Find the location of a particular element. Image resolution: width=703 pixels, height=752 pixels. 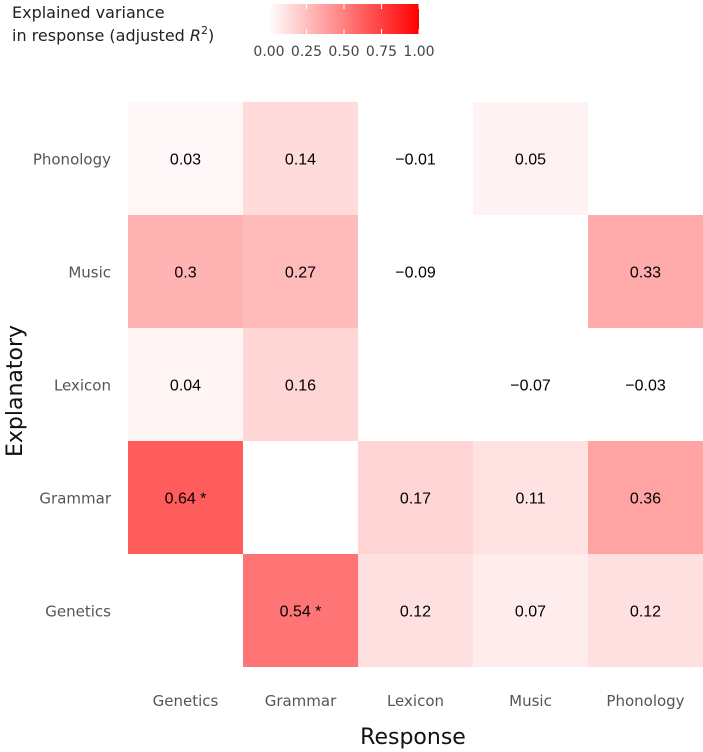

legend-title-superscript: 2 is located at coordinates (204, 30).